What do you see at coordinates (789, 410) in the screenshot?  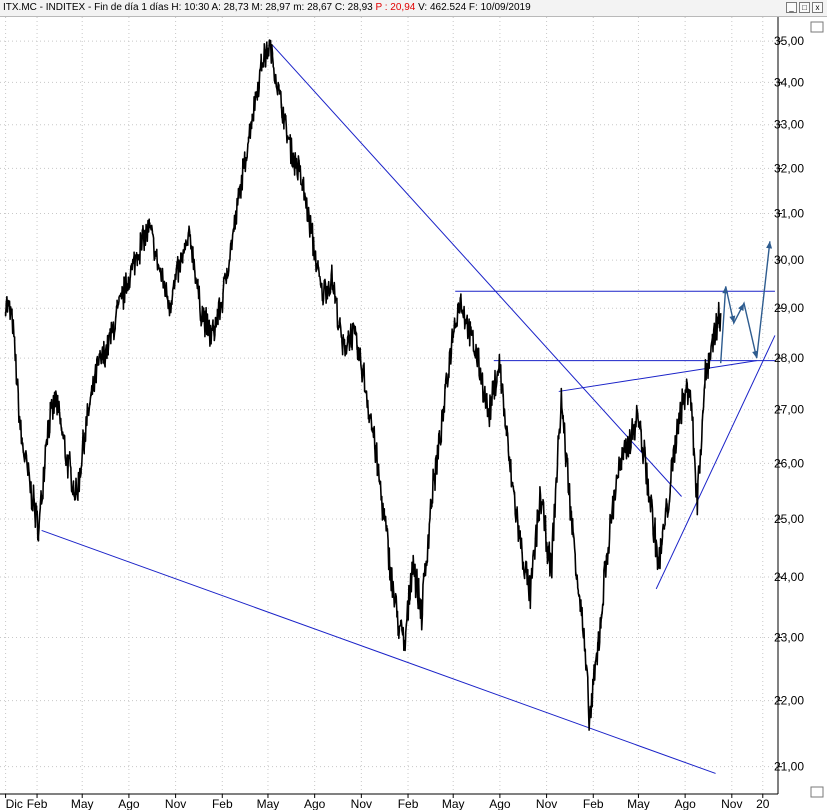 I see `y-tick-label: 27,00` at bounding box center [789, 410].